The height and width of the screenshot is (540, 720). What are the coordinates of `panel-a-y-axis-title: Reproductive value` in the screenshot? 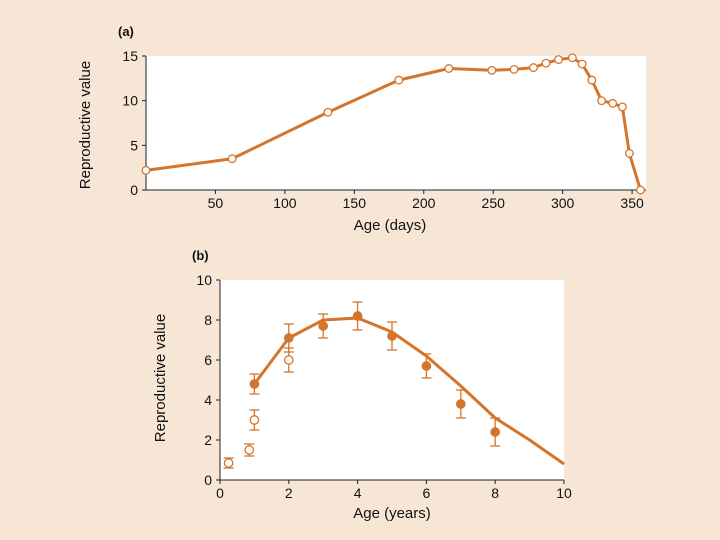 It's located at (85, 125).